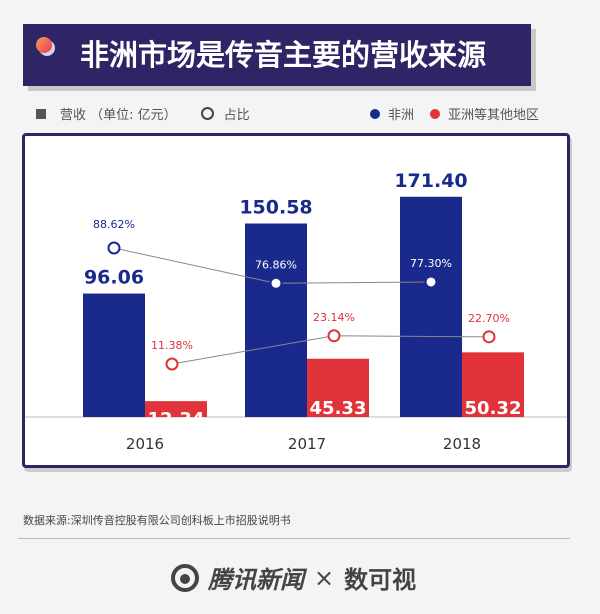  What do you see at coordinates (207, 113) in the screenshot?
I see `ring-icon` at bounding box center [207, 113].